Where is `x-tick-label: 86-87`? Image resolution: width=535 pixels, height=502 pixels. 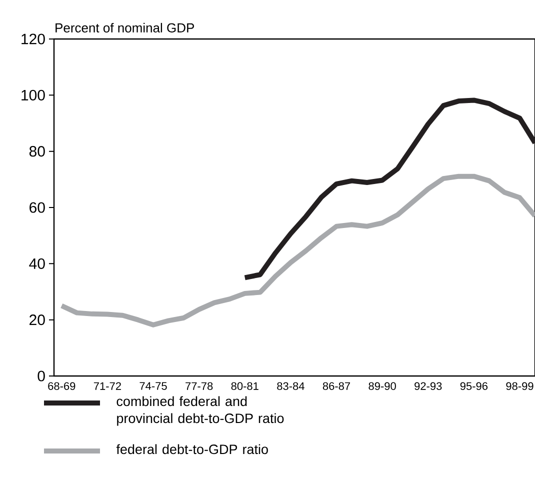
x-tick-label: 86-87 is located at coordinates (336, 386).